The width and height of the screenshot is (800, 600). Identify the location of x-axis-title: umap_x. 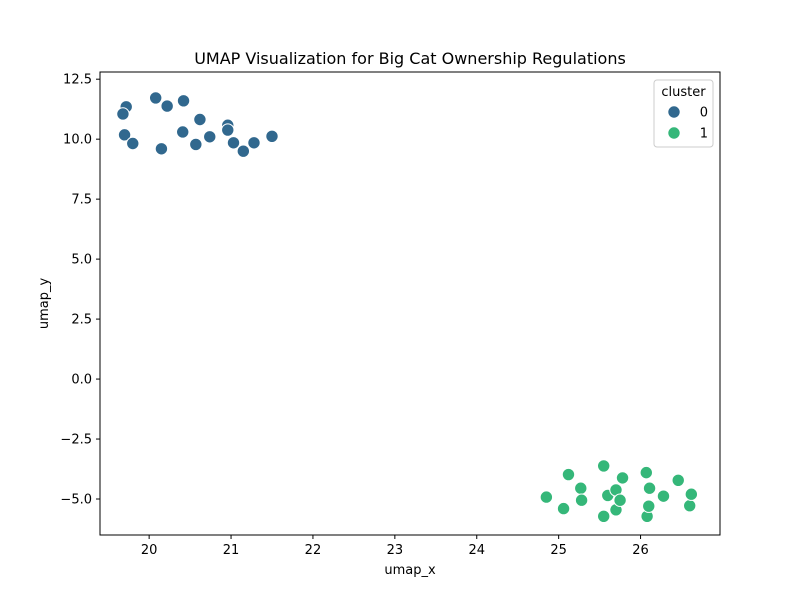
(410, 570).